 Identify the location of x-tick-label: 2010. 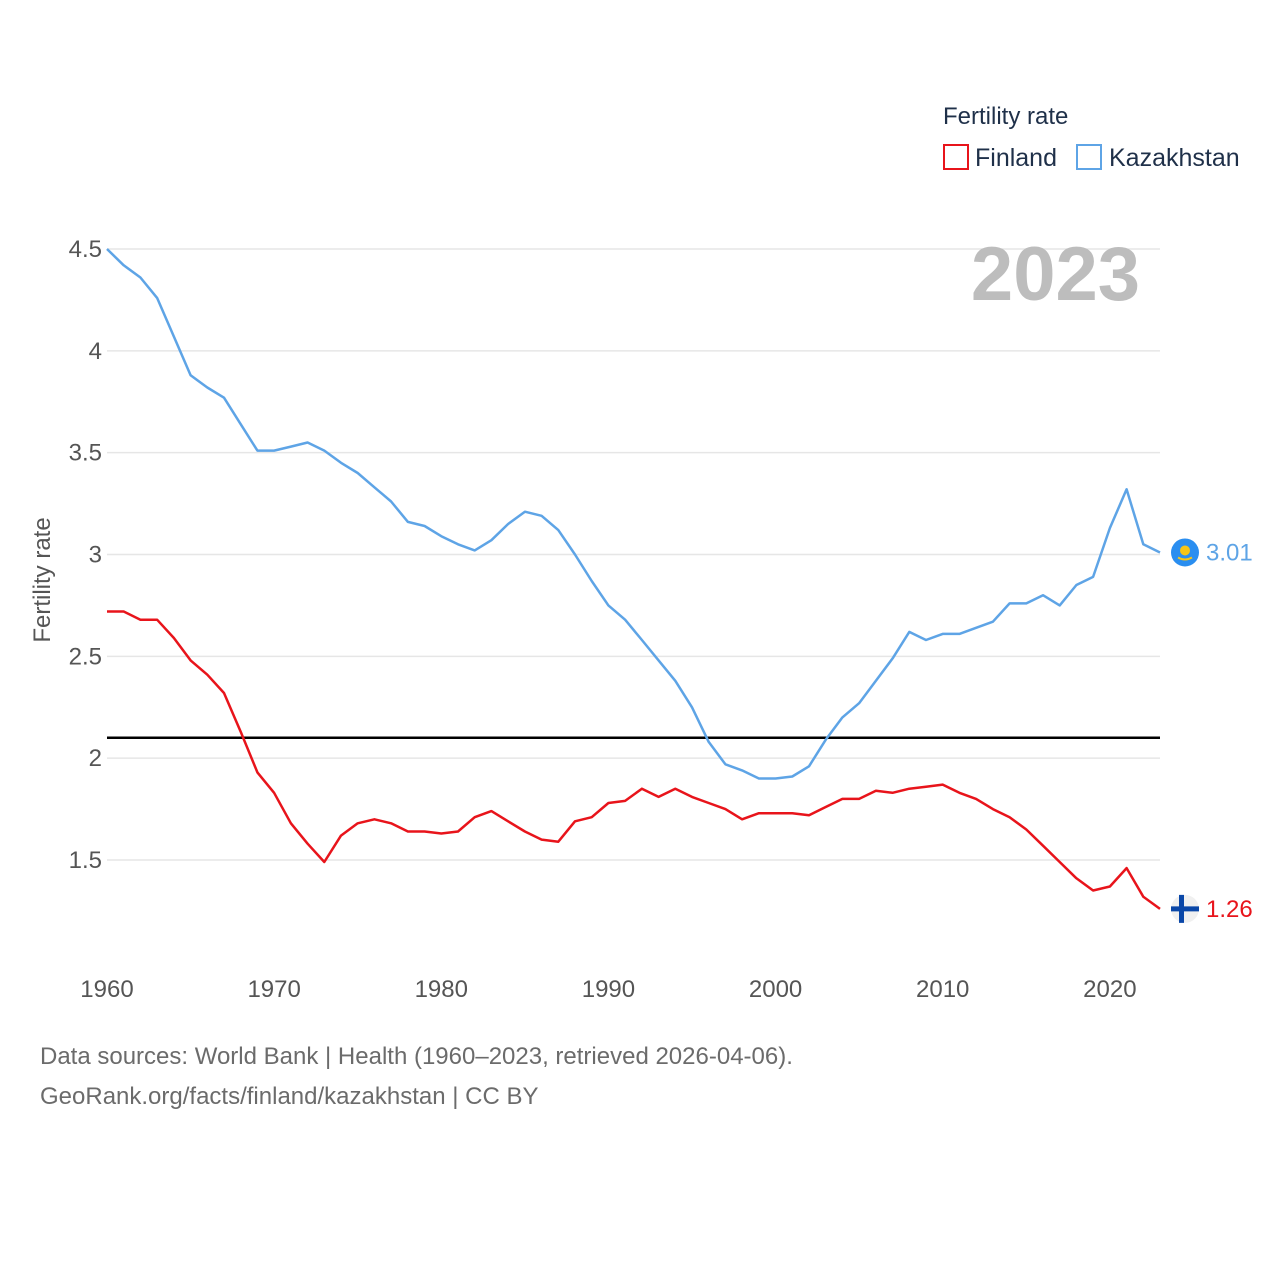
(942, 989).